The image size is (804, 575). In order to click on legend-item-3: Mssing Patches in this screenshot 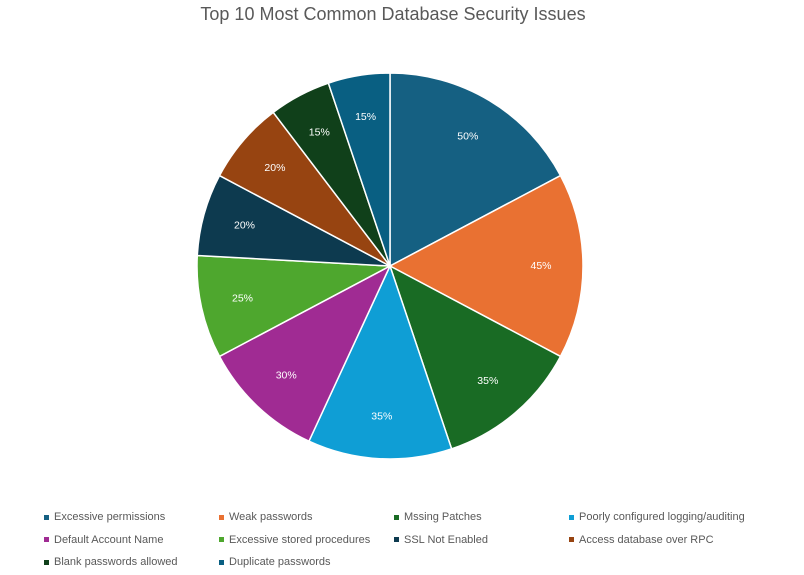, I will do `click(481, 517)`.